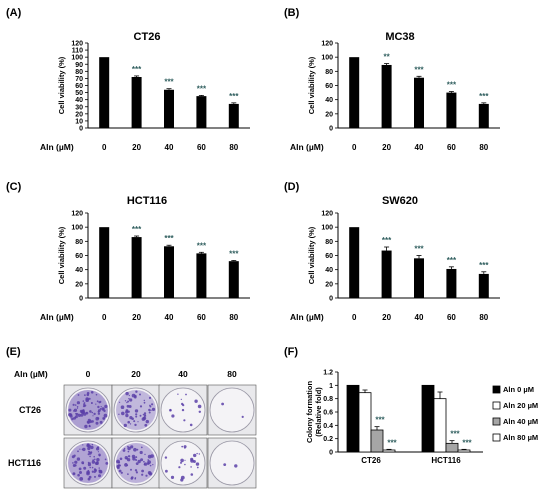 This screenshot has height=501, width=550. What do you see at coordinates (136, 374) in the screenshot?
I see `concentration-label: 20` at bounding box center [136, 374].